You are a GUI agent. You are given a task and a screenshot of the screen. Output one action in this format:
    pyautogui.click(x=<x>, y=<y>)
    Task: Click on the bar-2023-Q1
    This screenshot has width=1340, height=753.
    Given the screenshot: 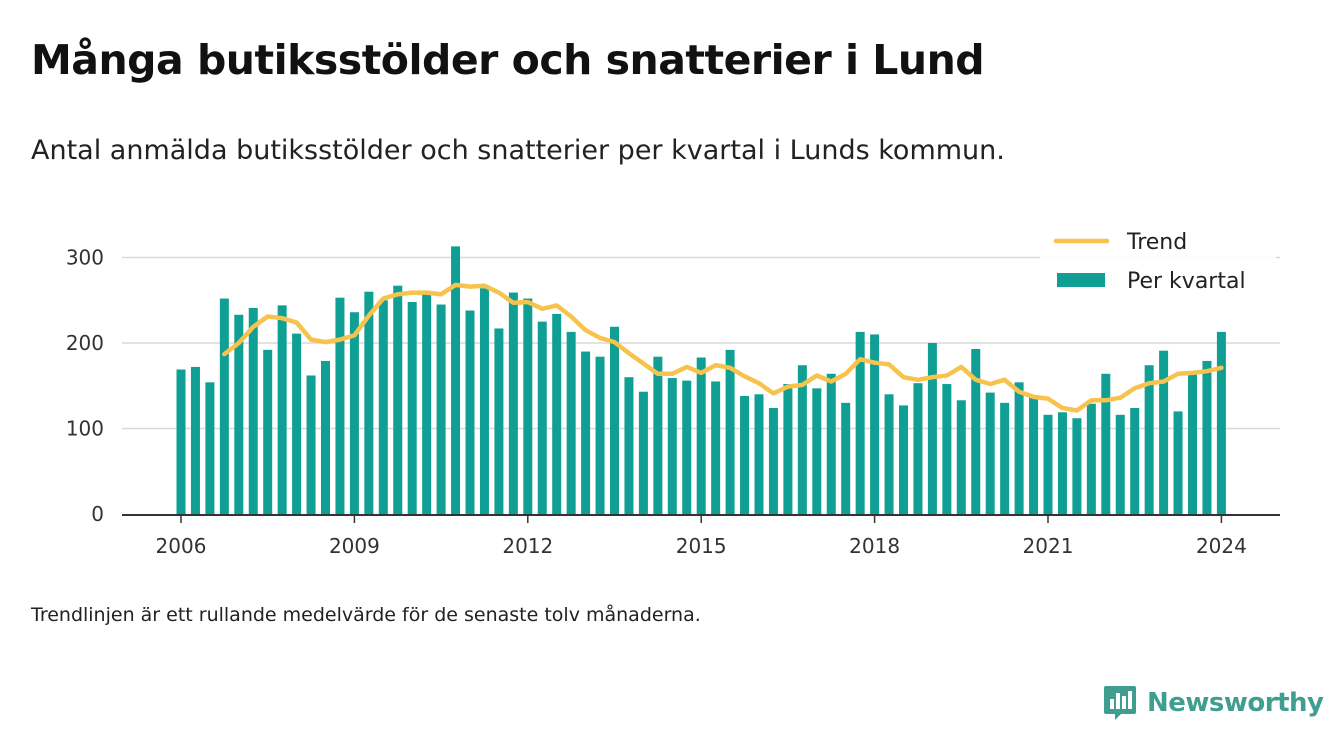 What is the action you would take?
    pyautogui.click(x=1164, y=432)
    